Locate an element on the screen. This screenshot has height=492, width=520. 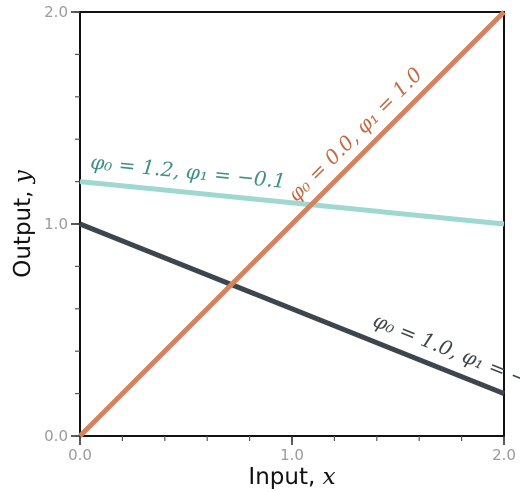
x-tick-label: 2.0 is located at coordinates (504, 455).